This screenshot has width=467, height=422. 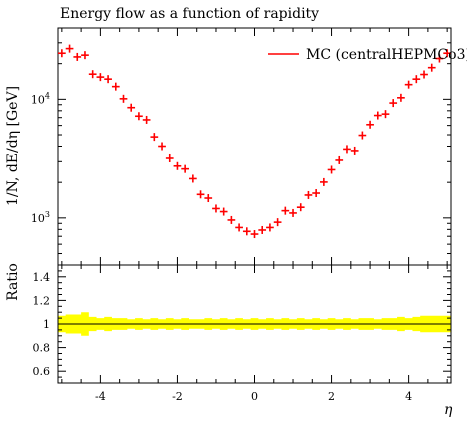 What do you see at coordinates (189, 14) in the screenshot?
I see `chart-title: Energy flow as a function of rapidity` at bounding box center [189, 14].